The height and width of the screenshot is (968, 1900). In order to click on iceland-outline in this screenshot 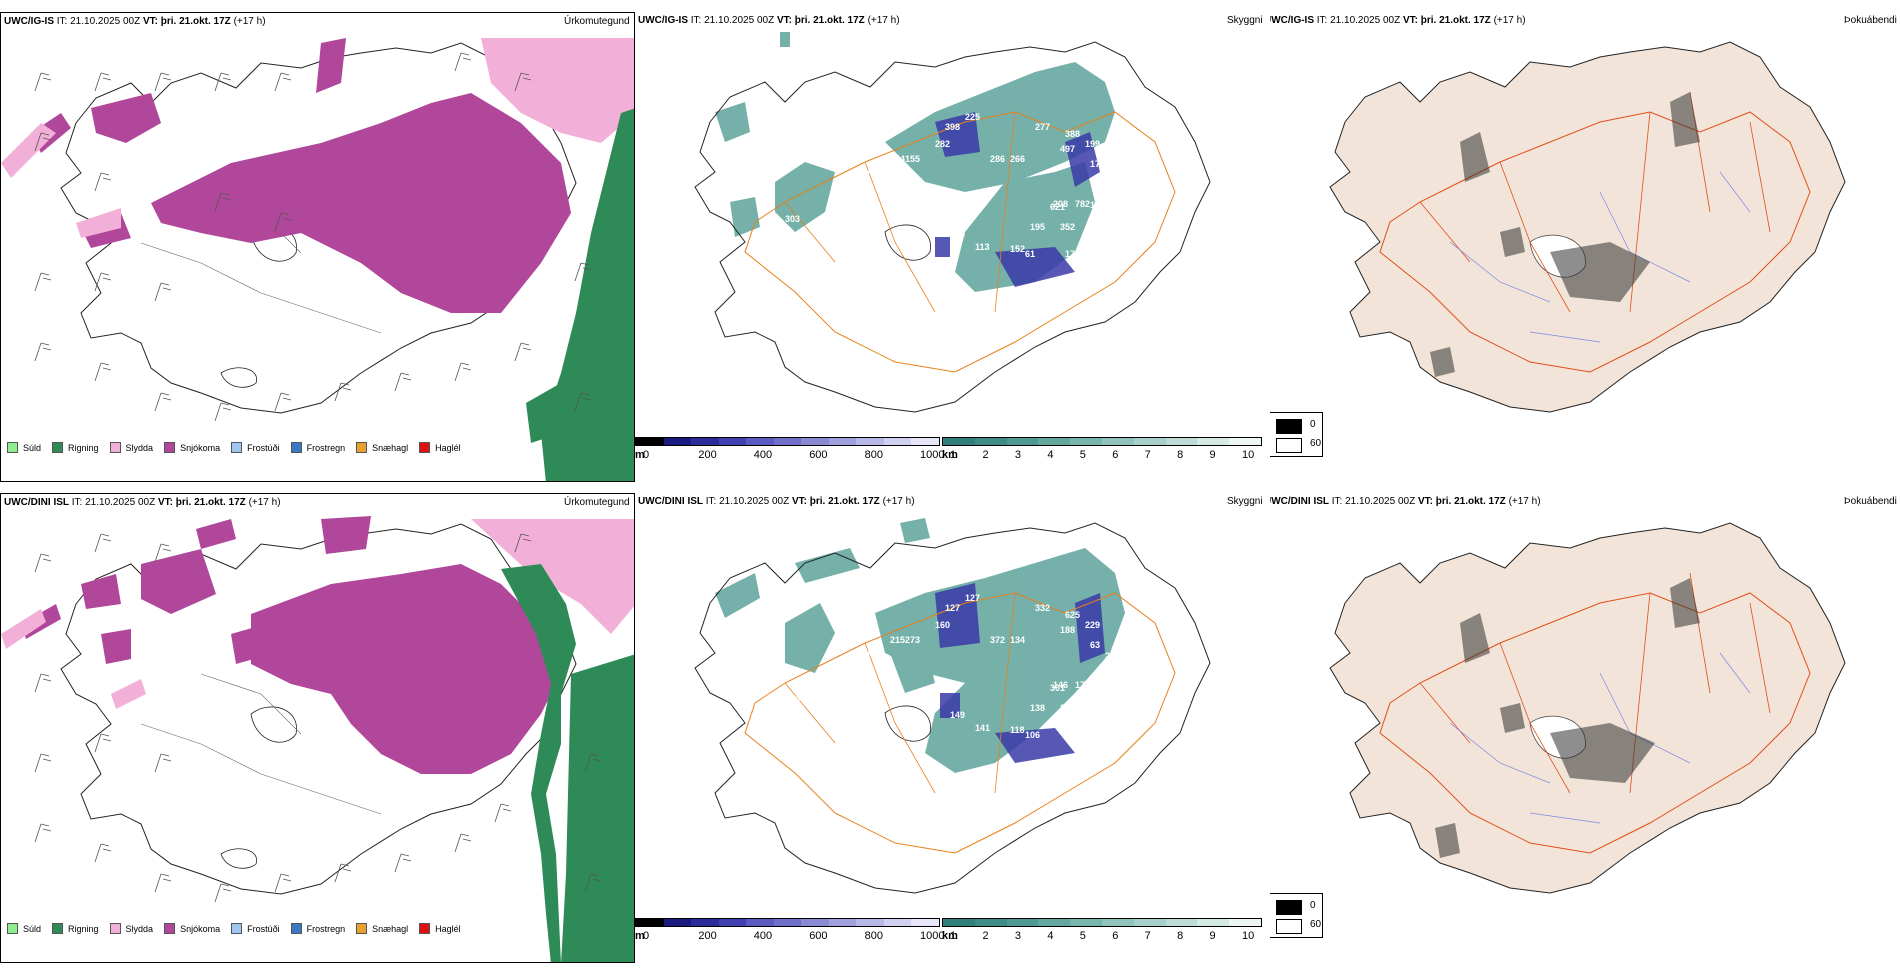, I will do `click(952, 227)`.